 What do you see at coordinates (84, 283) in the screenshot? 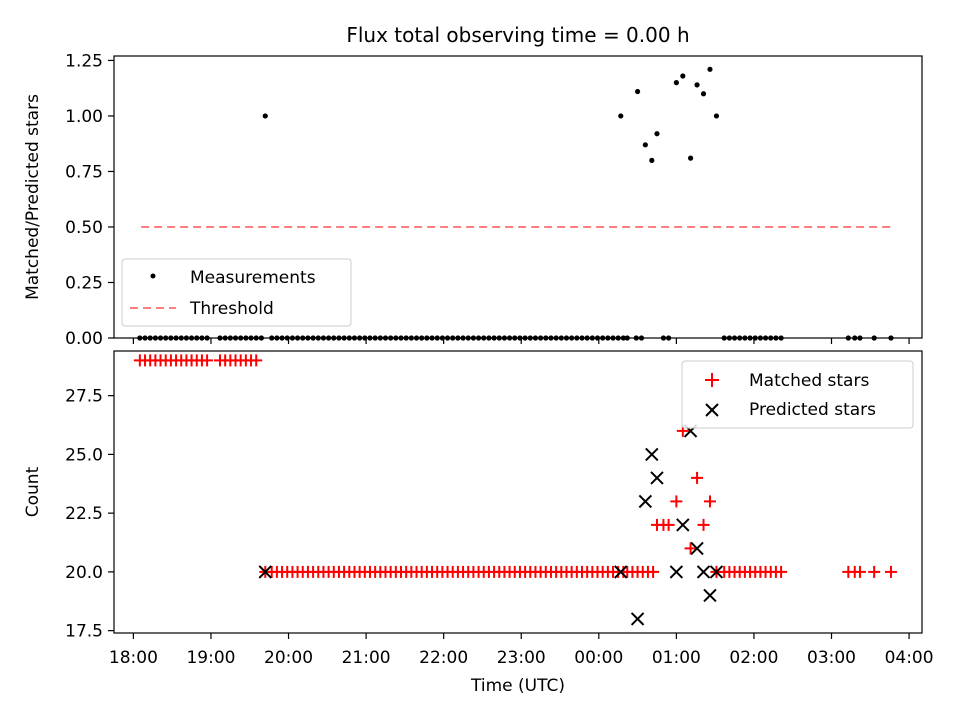
I see `y-tick-label: 0.25` at bounding box center [84, 283].